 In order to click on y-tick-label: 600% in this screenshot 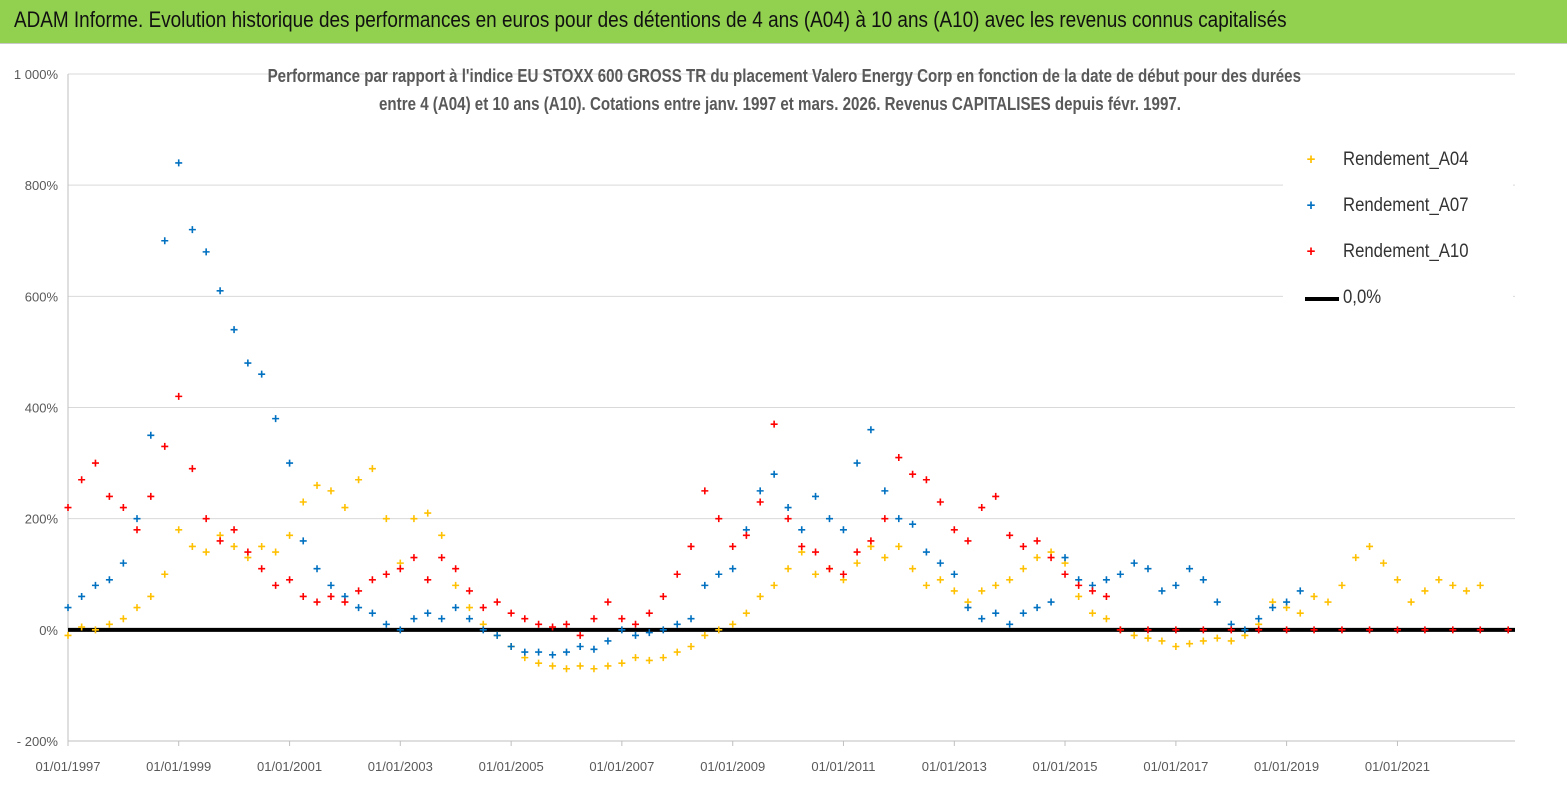, I will do `click(42, 296)`.